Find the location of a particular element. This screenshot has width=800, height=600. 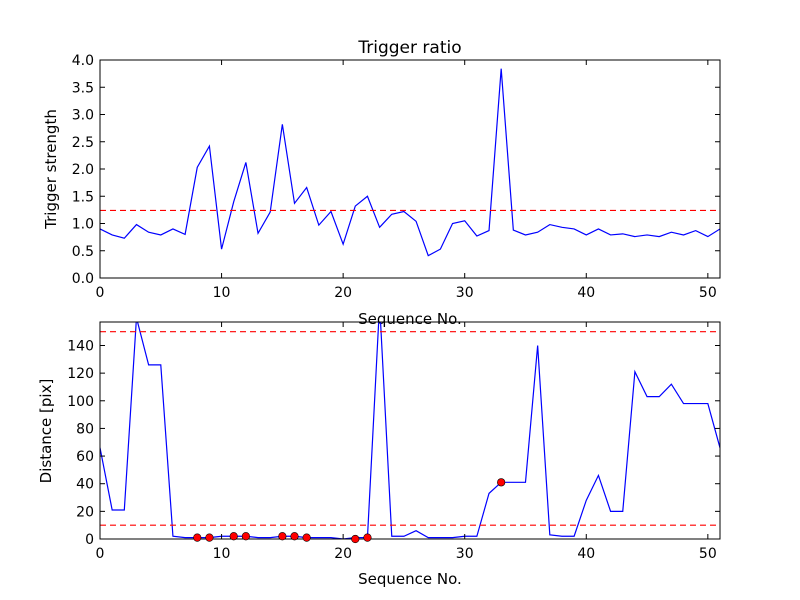

y-tick-label: 4.0 is located at coordinates (83, 61).